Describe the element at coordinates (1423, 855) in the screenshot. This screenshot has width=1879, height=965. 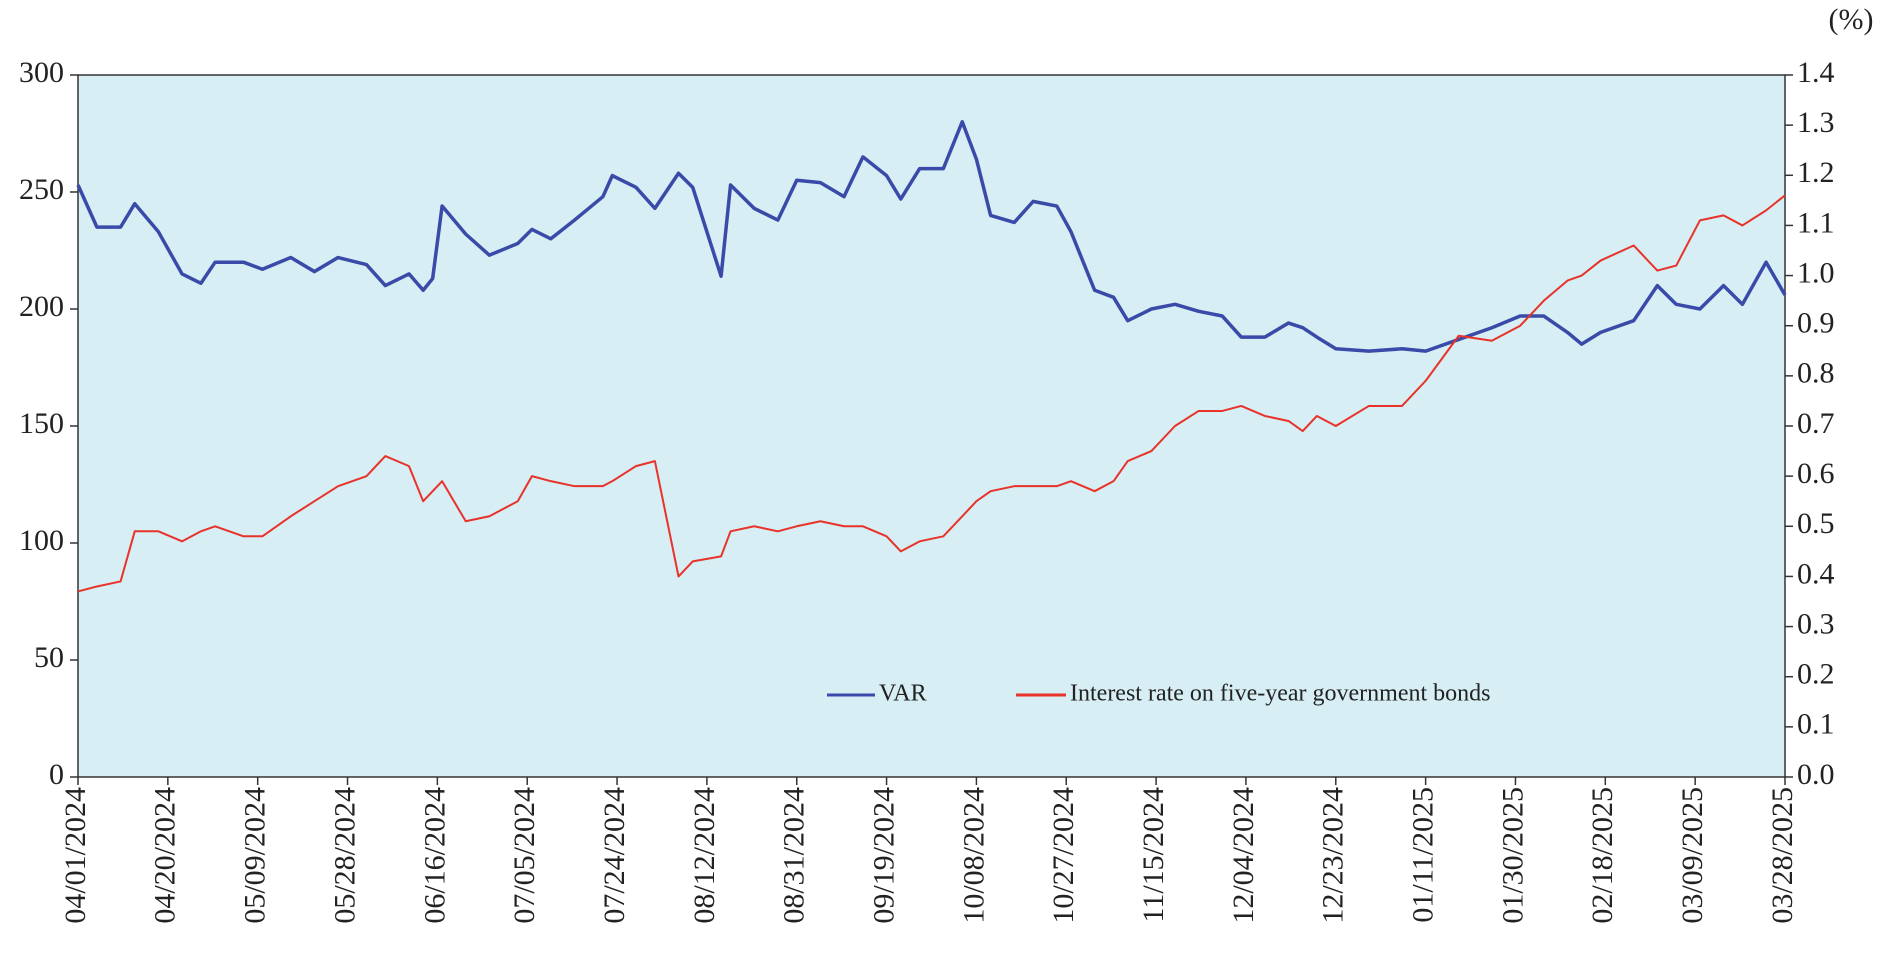
I see `x-tick-label: 01/11/2025` at that location.